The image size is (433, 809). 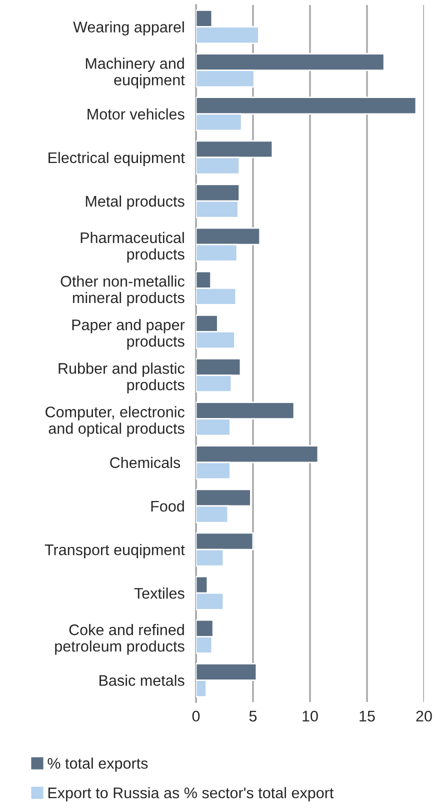 I want to click on y-tick-label: Basic metals, so click(x=142, y=680).